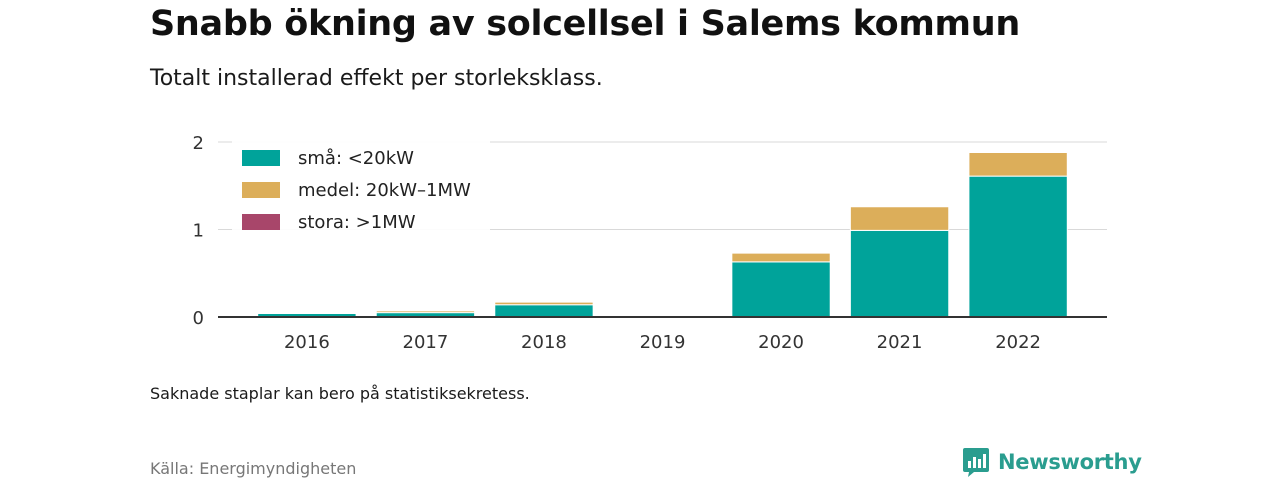  I want to click on x-tick-label: 2016, so click(307, 342).